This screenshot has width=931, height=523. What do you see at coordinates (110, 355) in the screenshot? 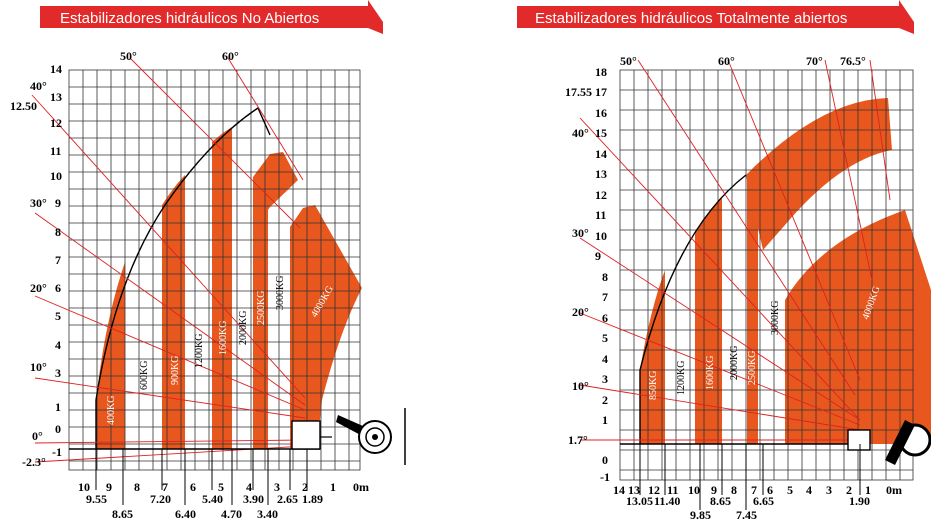
I see `zone-400kg` at bounding box center [110, 355].